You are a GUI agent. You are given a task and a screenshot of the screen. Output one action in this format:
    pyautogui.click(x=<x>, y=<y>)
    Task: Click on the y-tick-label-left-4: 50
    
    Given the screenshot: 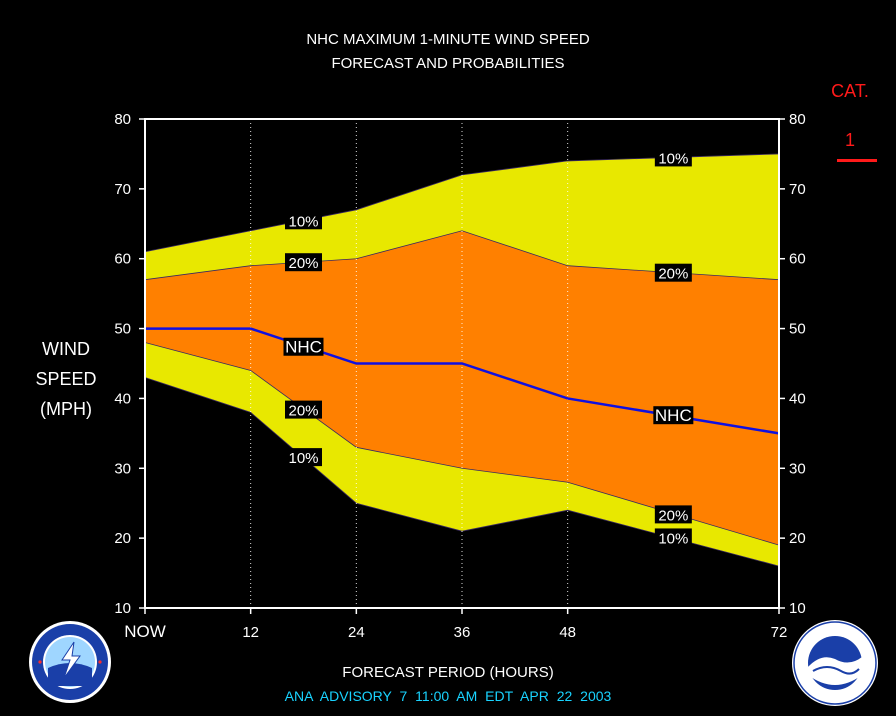 What is the action you would take?
    pyautogui.click(x=122, y=329)
    